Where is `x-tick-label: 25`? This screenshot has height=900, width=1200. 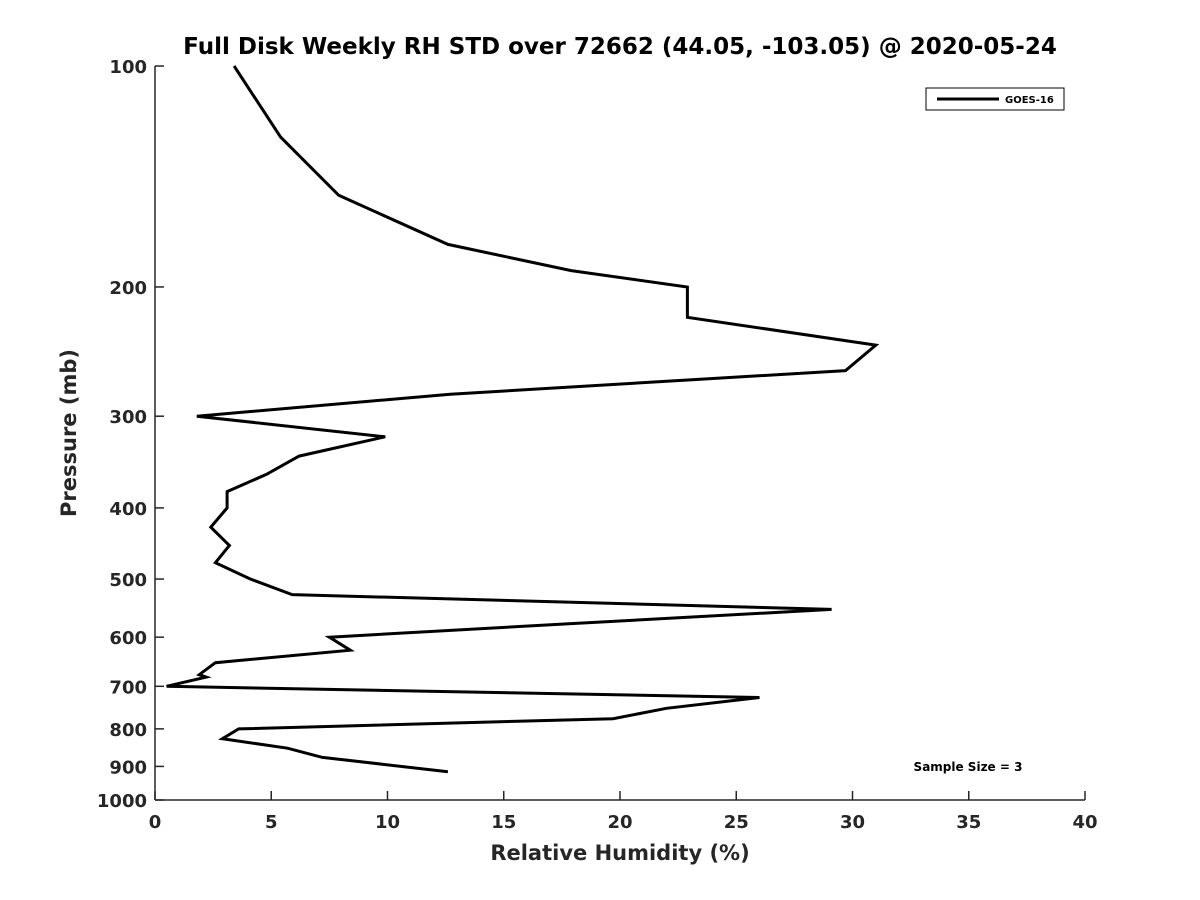
x-tick-label: 25 is located at coordinates (736, 822).